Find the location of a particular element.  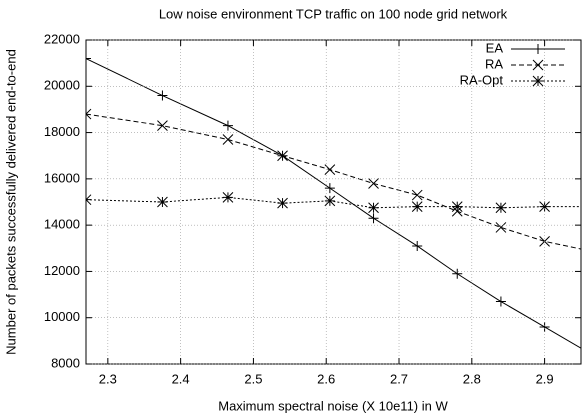

legend-label: RA is located at coordinates (494, 63).